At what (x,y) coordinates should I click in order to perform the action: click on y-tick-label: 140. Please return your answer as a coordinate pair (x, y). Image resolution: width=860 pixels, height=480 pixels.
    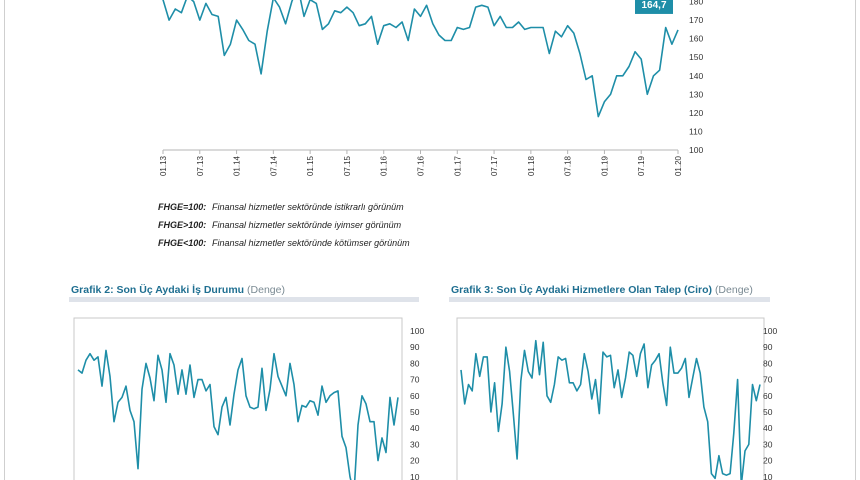
    Looking at the image, I should click on (696, 76).